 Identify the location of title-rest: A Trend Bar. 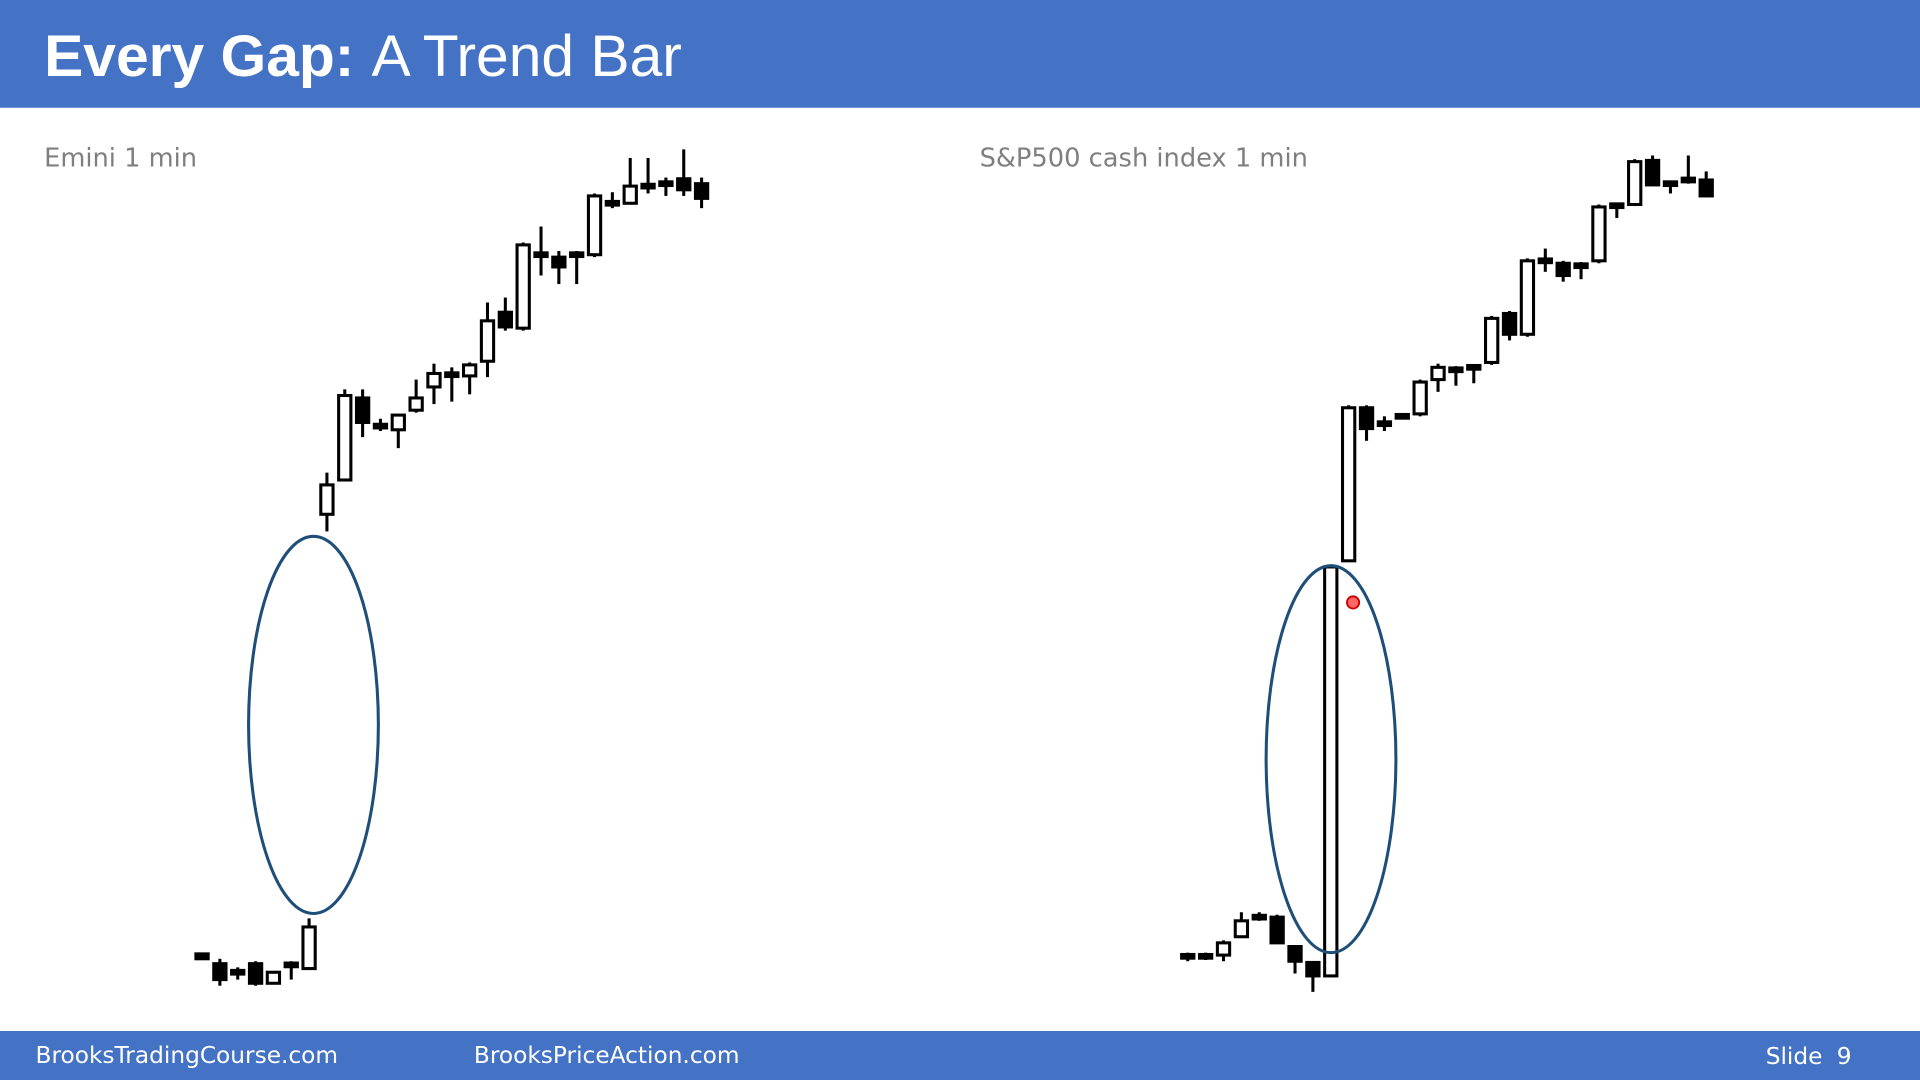
(527, 56).